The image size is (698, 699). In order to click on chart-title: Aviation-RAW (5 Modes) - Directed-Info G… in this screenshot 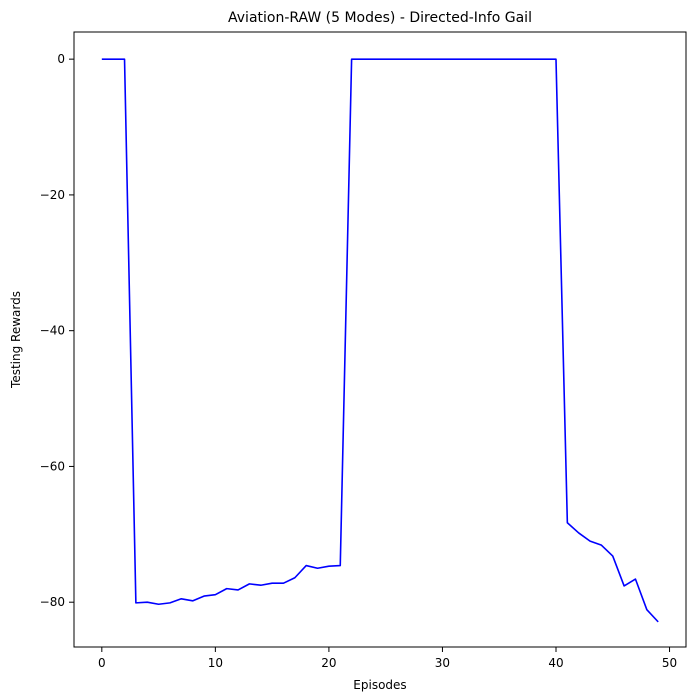, I will do `click(380, 18)`.